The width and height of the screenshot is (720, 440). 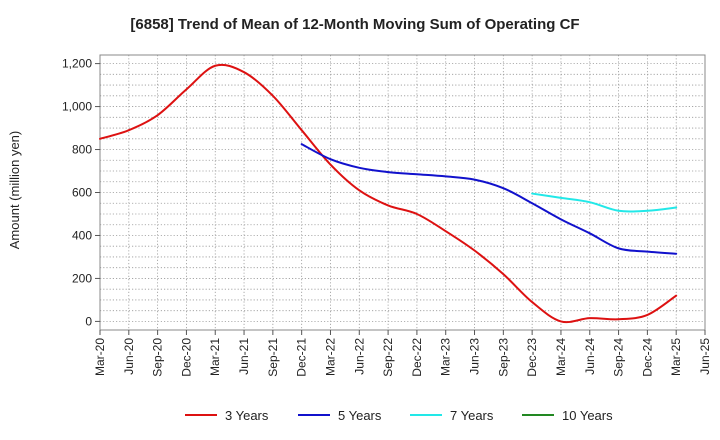 What do you see at coordinates (676, 357) in the screenshot?
I see `x-tick-label: Mar-25` at bounding box center [676, 357].